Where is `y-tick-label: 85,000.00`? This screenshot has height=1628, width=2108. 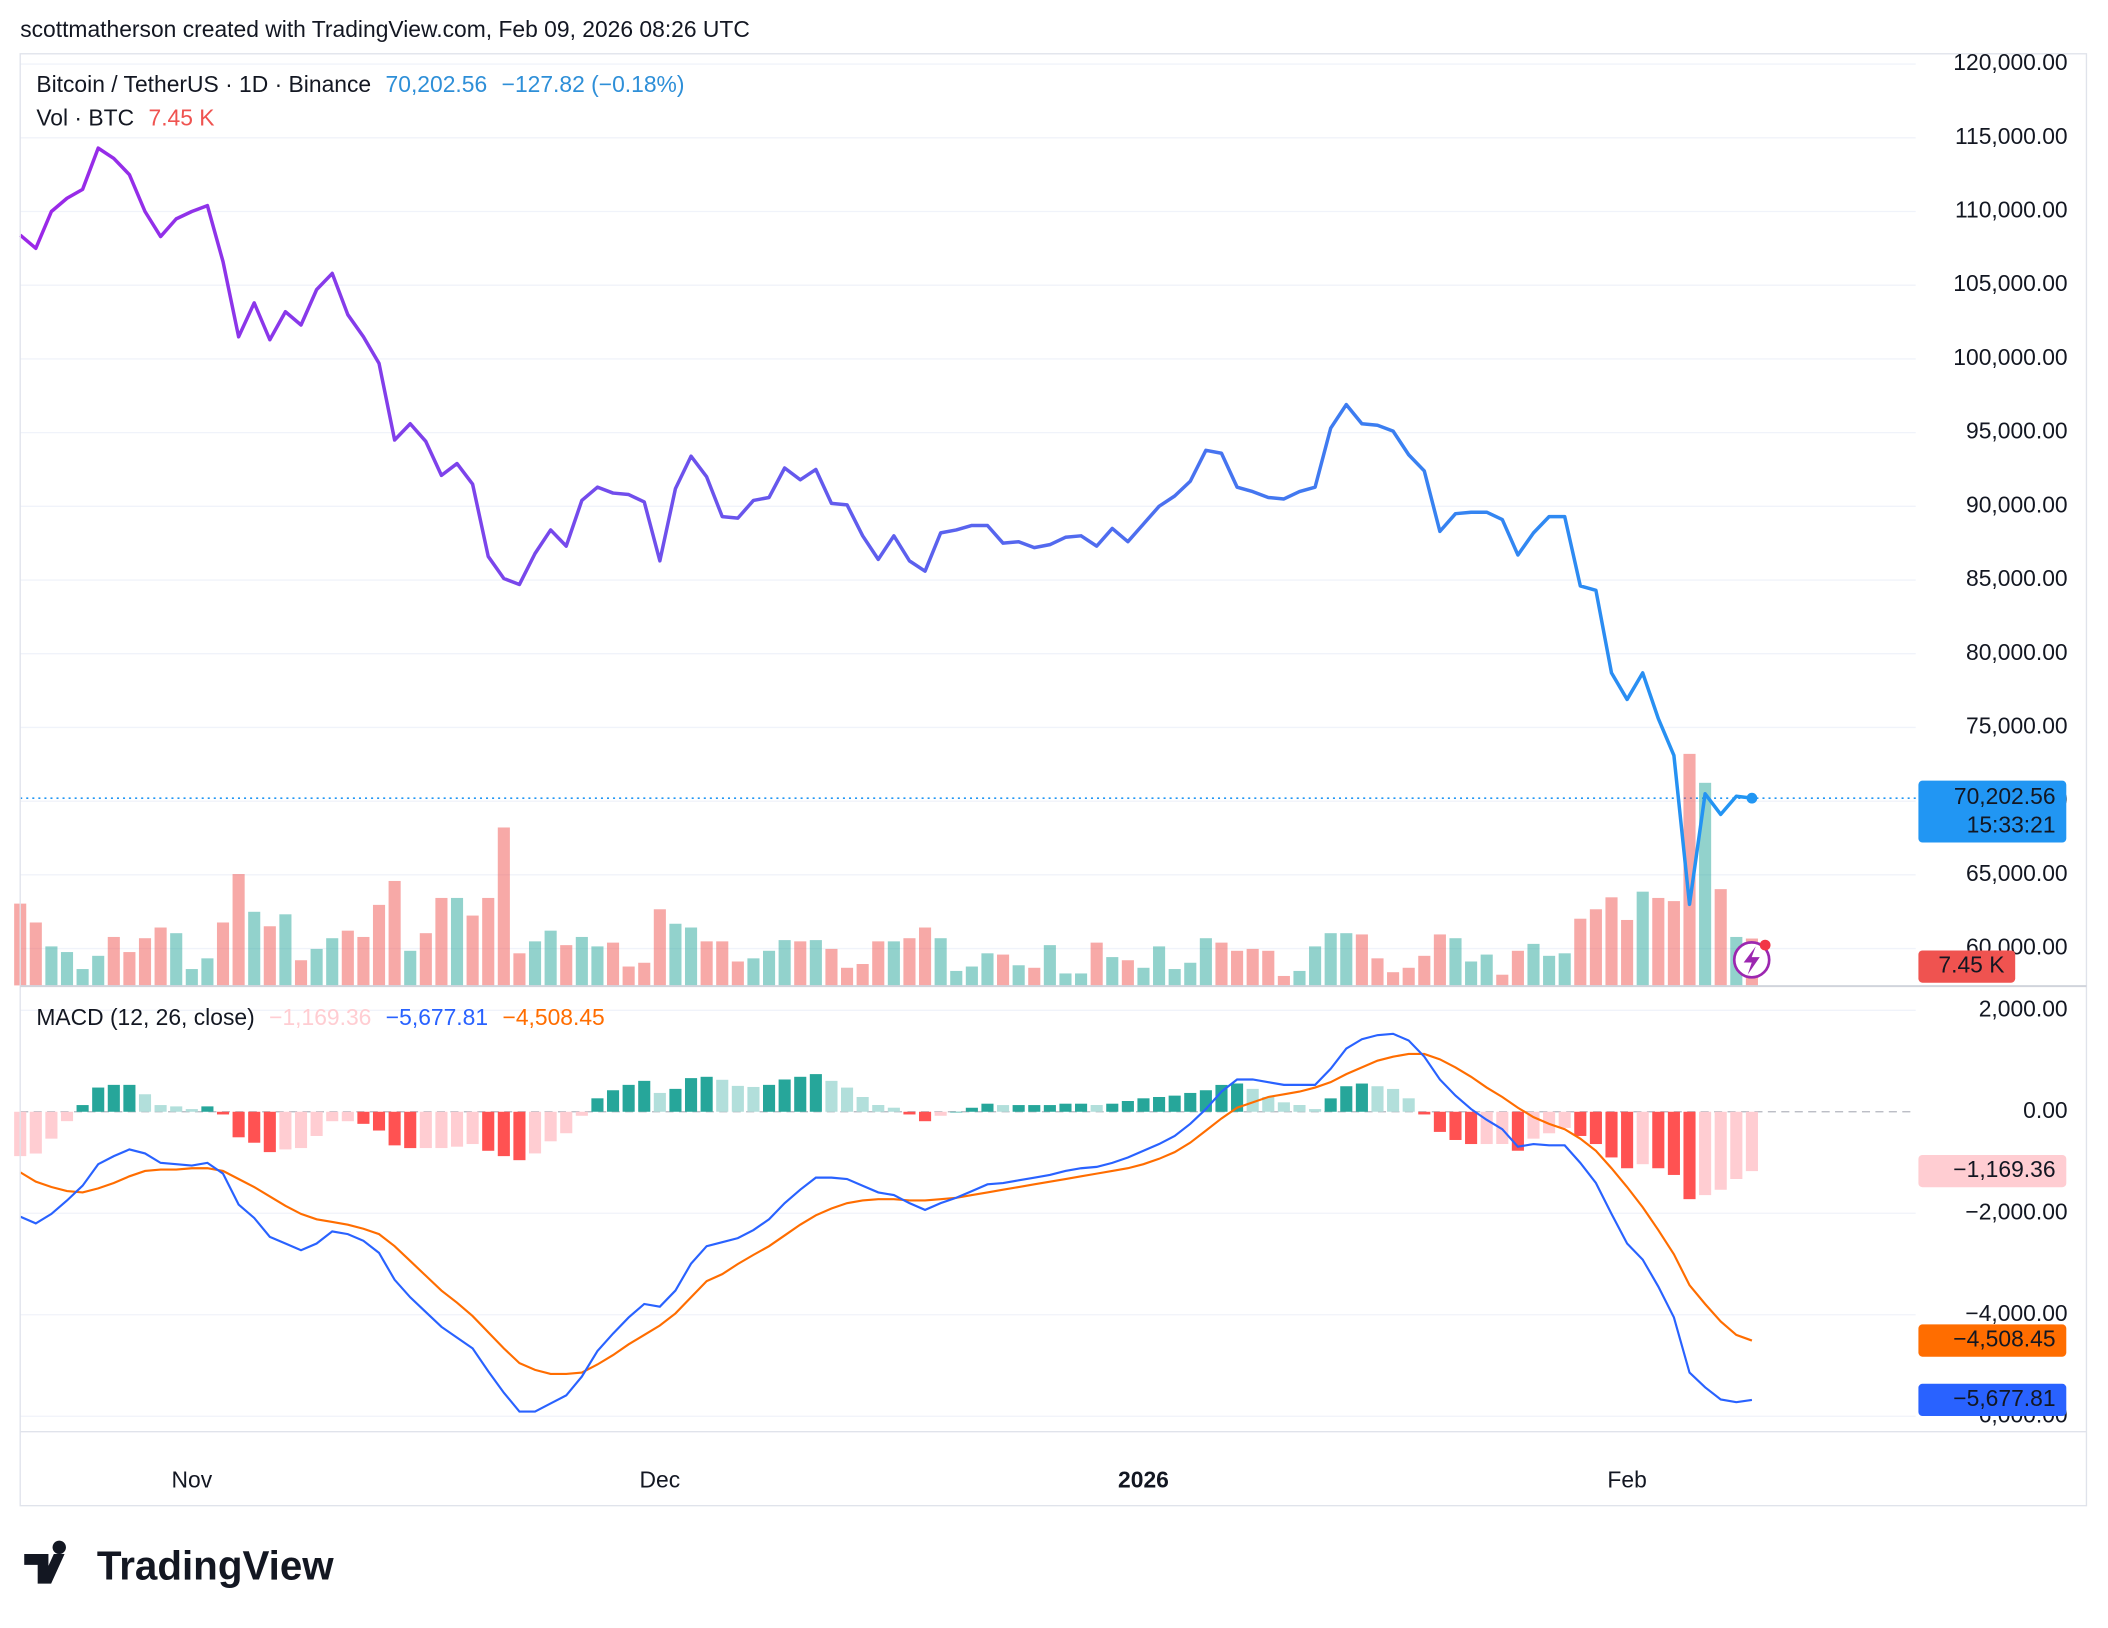 y-tick-label: 85,000.00 is located at coordinates (2017, 578).